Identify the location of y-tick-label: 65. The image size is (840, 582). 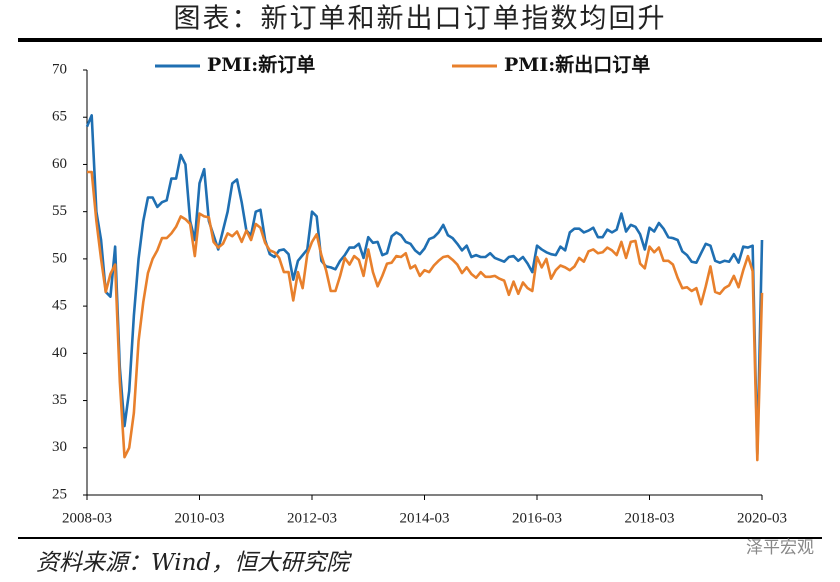
(59, 117).